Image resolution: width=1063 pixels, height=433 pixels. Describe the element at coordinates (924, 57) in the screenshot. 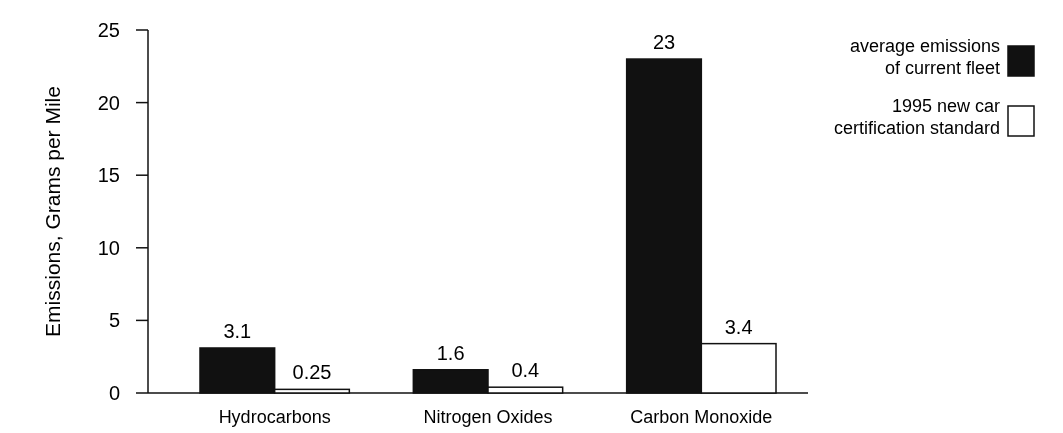

I see `legend-label: average emissions of current fleet` at that location.